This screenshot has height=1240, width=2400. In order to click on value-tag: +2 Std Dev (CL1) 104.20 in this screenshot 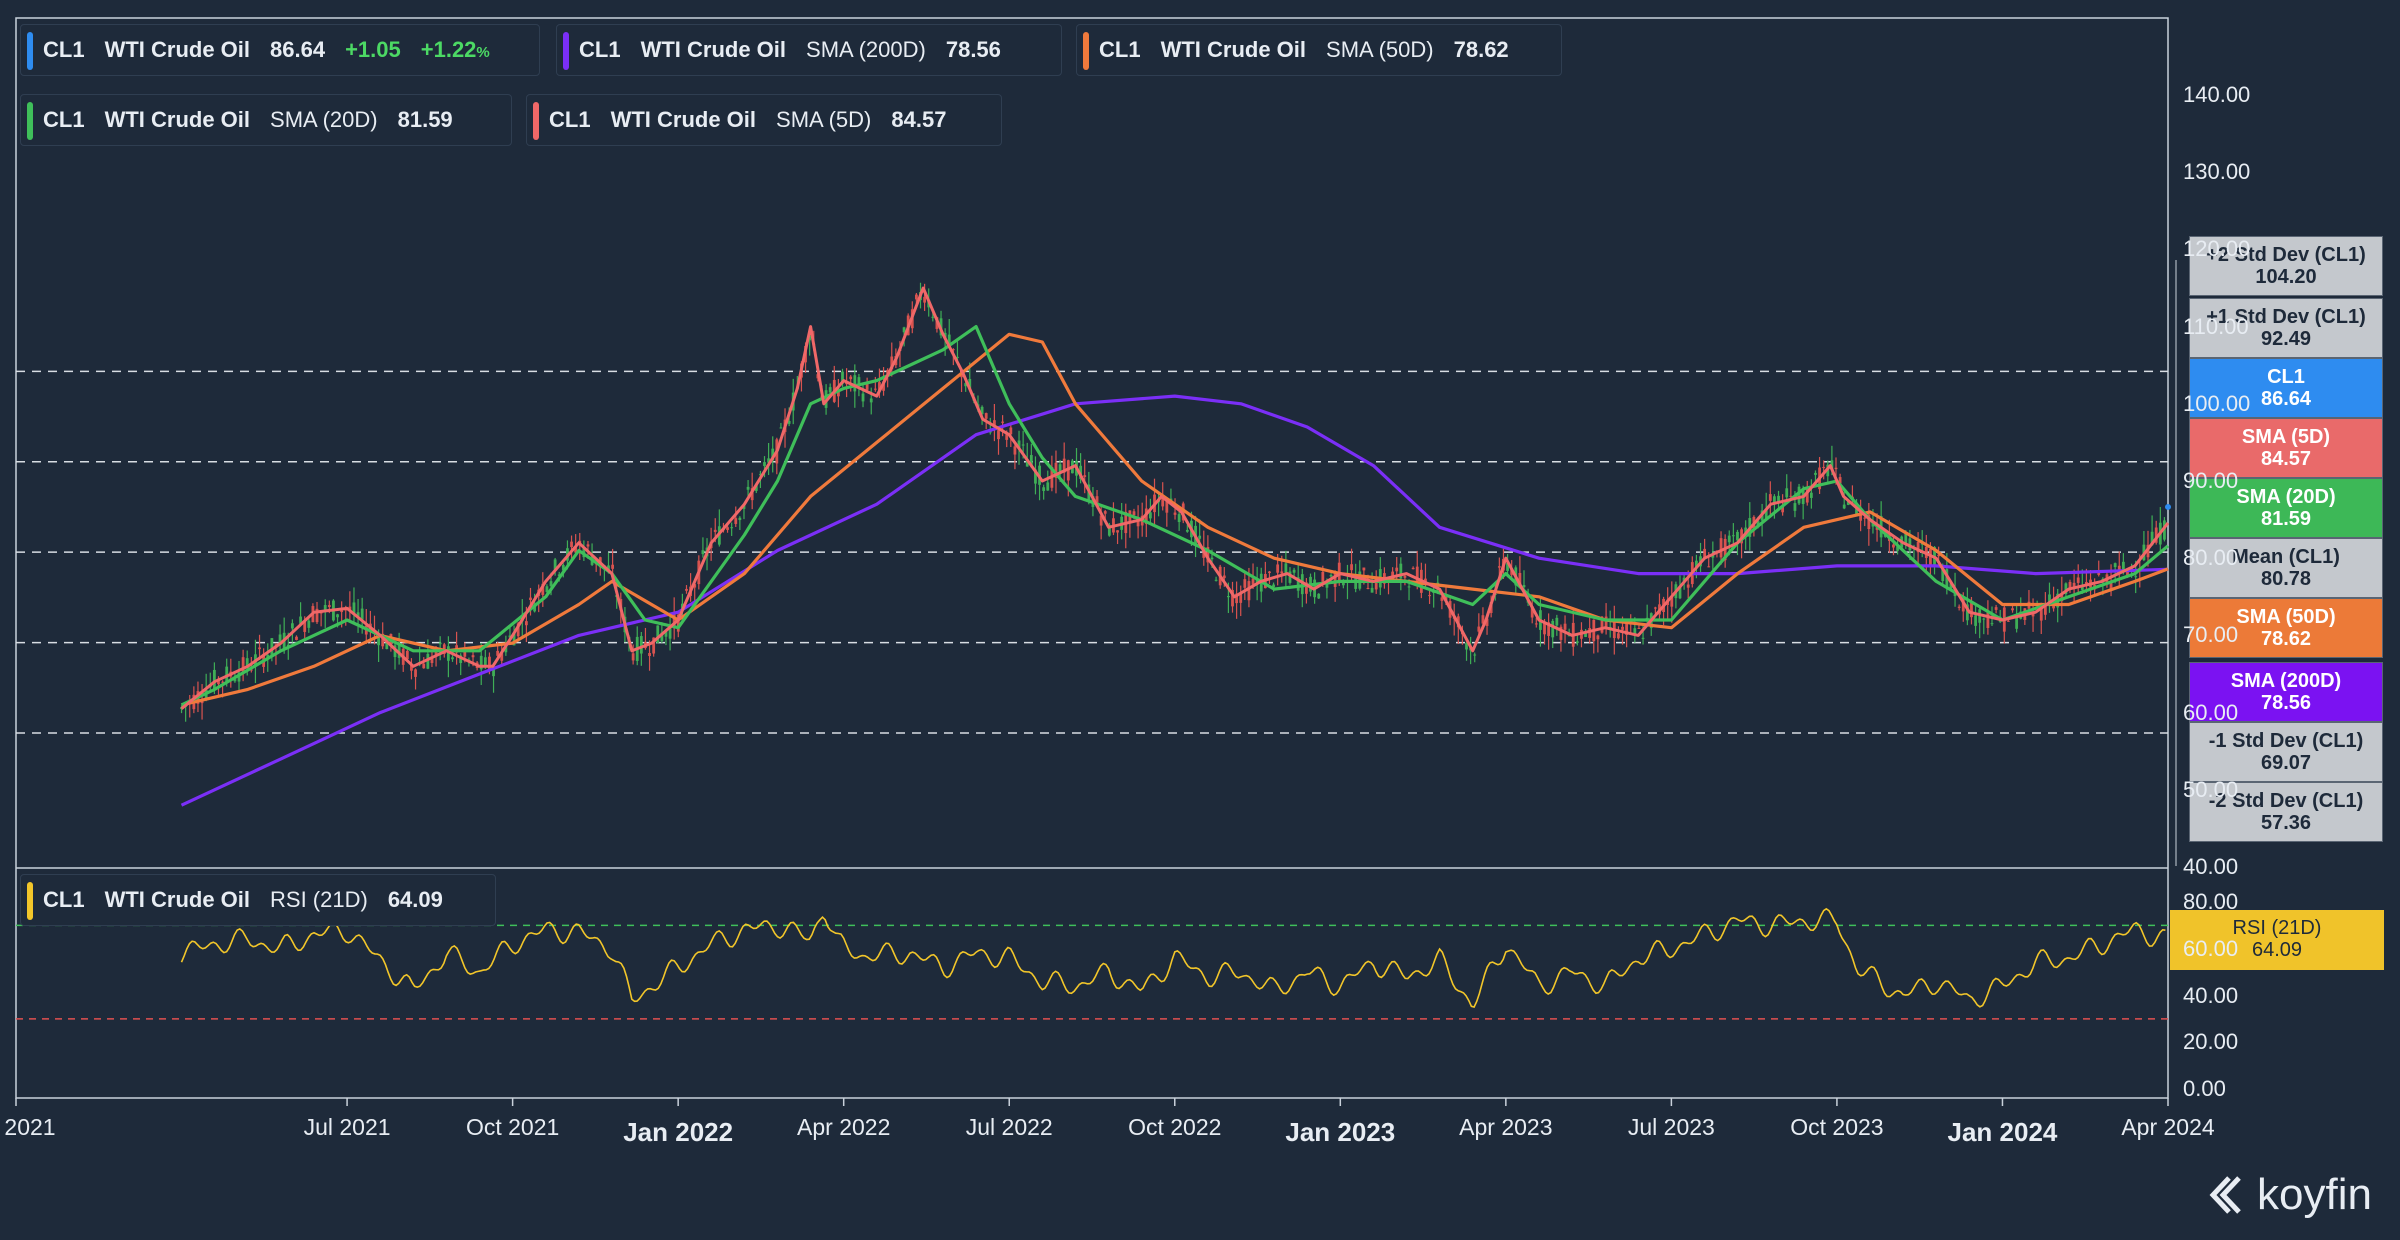, I will do `click(2286, 266)`.